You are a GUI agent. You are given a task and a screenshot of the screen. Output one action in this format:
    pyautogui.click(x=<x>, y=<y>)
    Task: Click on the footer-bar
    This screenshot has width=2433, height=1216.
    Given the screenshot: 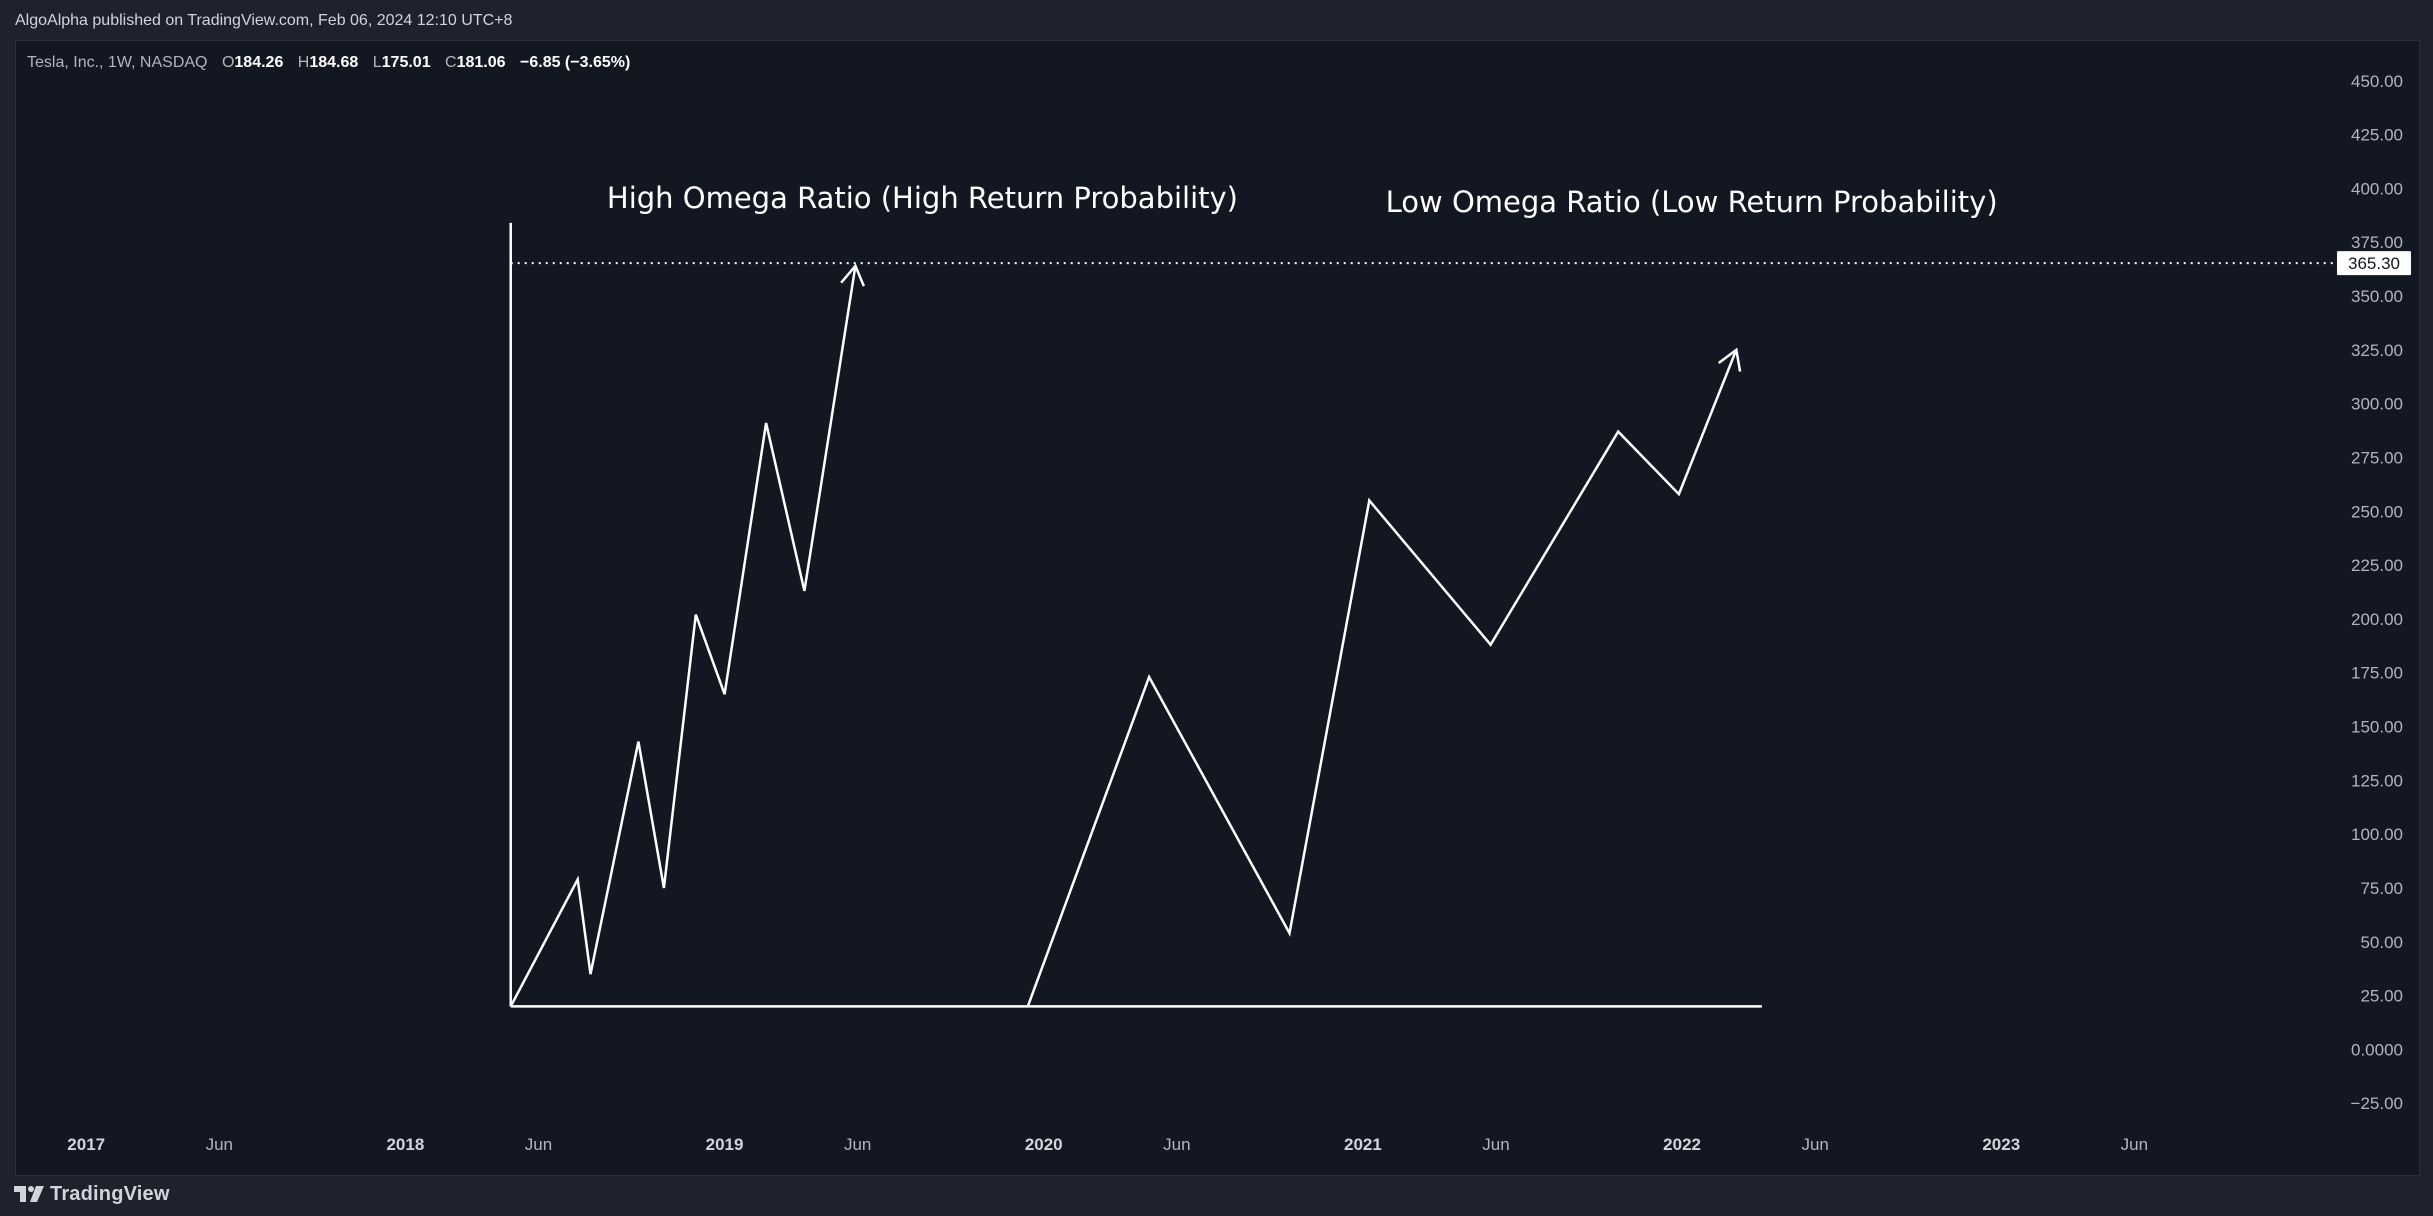 What is the action you would take?
    pyautogui.click(x=1216, y=1196)
    